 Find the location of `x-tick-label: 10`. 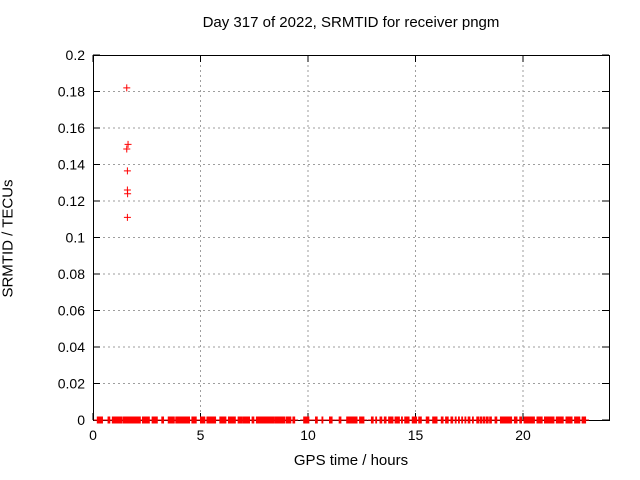

x-tick-label: 10 is located at coordinates (308, 435).